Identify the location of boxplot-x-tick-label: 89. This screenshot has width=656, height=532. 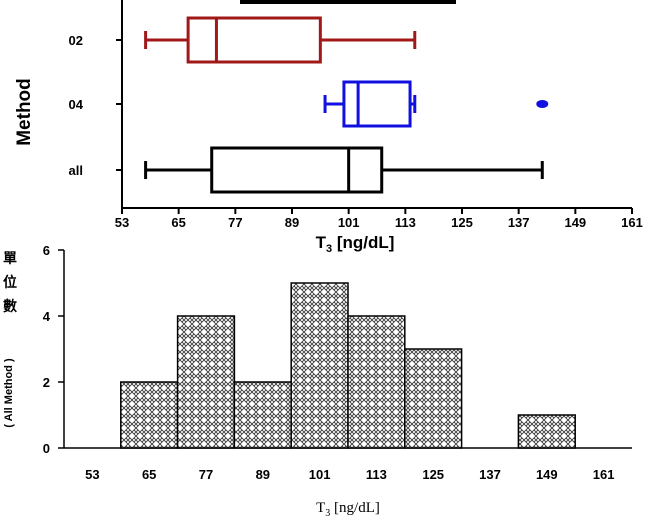
(292, 222).